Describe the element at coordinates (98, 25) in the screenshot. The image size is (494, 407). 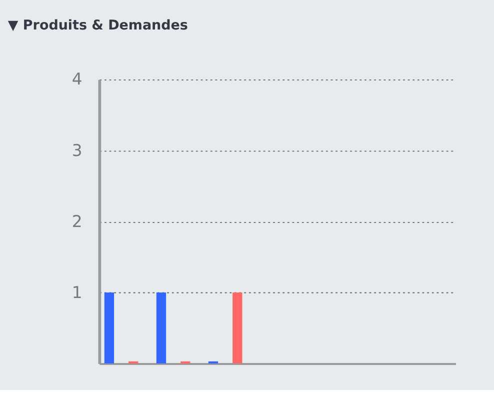
I see `chart-title: ▼ Produits & Demandes` at that location.